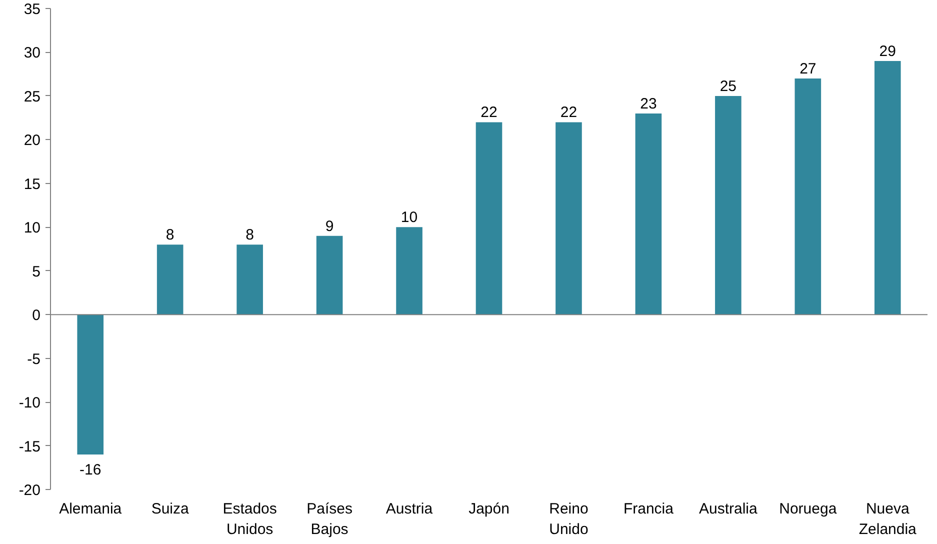 The image size is (937, 544). What do you see at coordinates (808, 509) in the screenshot?
I see `x-tick-label: Noruega` at bounding box center [808, 509].